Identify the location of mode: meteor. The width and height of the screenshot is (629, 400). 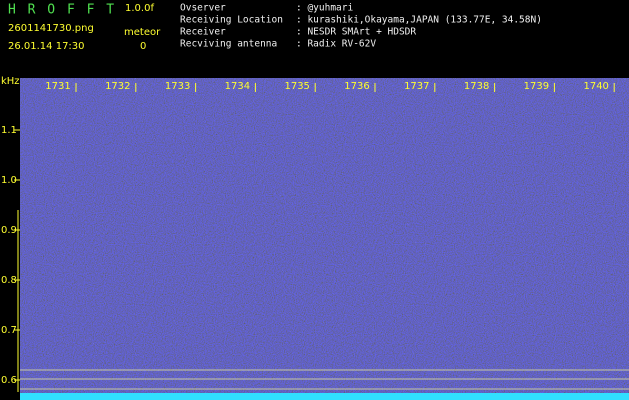
(142, 32).